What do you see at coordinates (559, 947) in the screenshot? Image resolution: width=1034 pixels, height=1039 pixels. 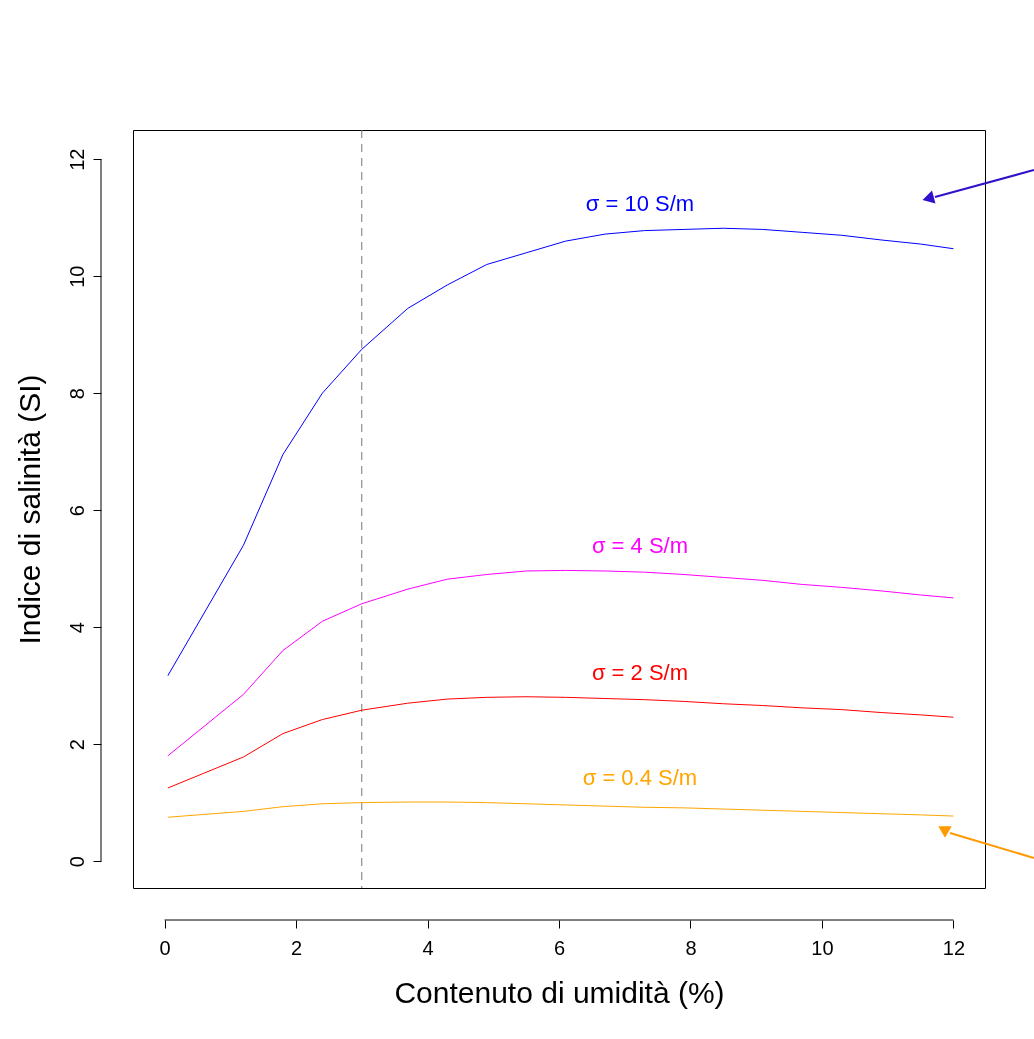 I see `x-tick-label: 6` at bounding box center [559, 947].